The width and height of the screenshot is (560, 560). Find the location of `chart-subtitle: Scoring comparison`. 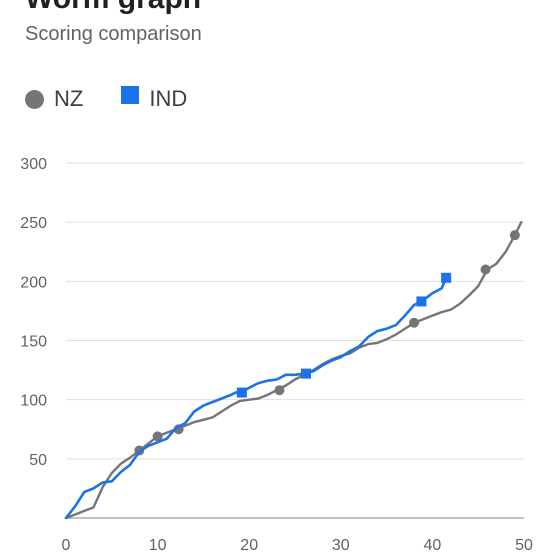

chart-subtitle: Scoring comparison is located at coordinates (113, 34).